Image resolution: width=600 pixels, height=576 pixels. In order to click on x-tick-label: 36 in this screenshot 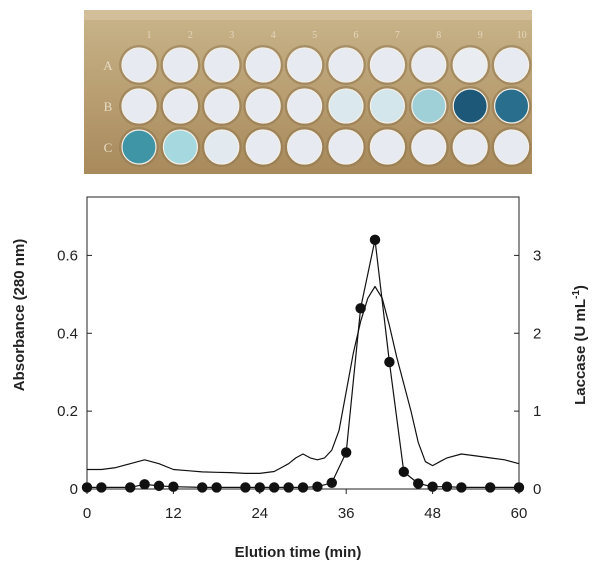, I will do `click(346, 513)`.